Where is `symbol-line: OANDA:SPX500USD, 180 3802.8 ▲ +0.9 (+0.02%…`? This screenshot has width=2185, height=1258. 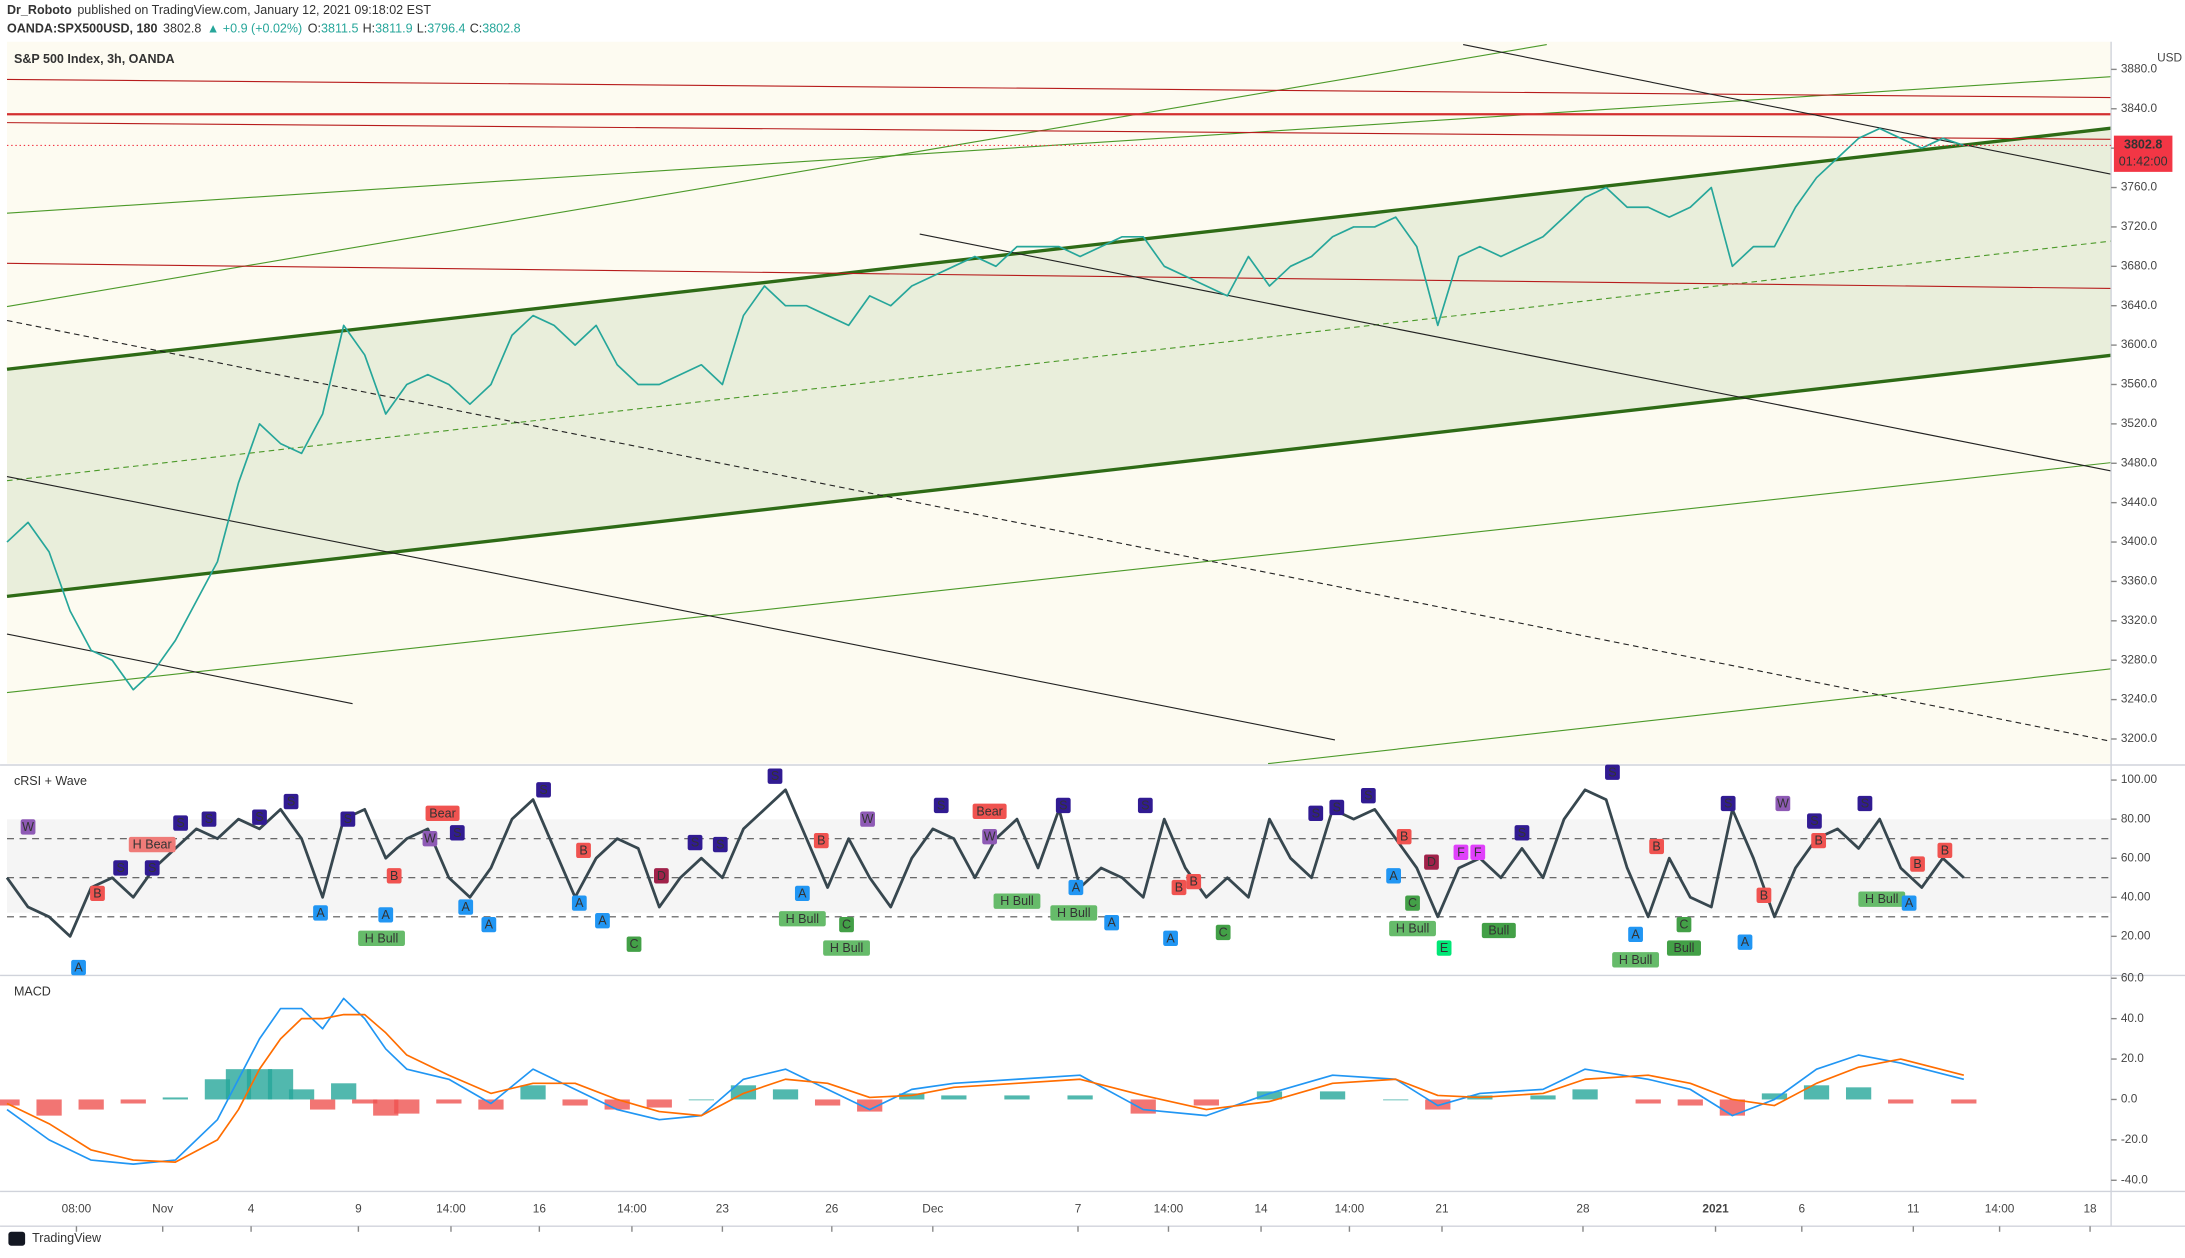 symbol-line: OANDA:SPX500USD, 180 3802.8 ▲ +0.9 (+0.02%… is located at coordinates (264, 29).